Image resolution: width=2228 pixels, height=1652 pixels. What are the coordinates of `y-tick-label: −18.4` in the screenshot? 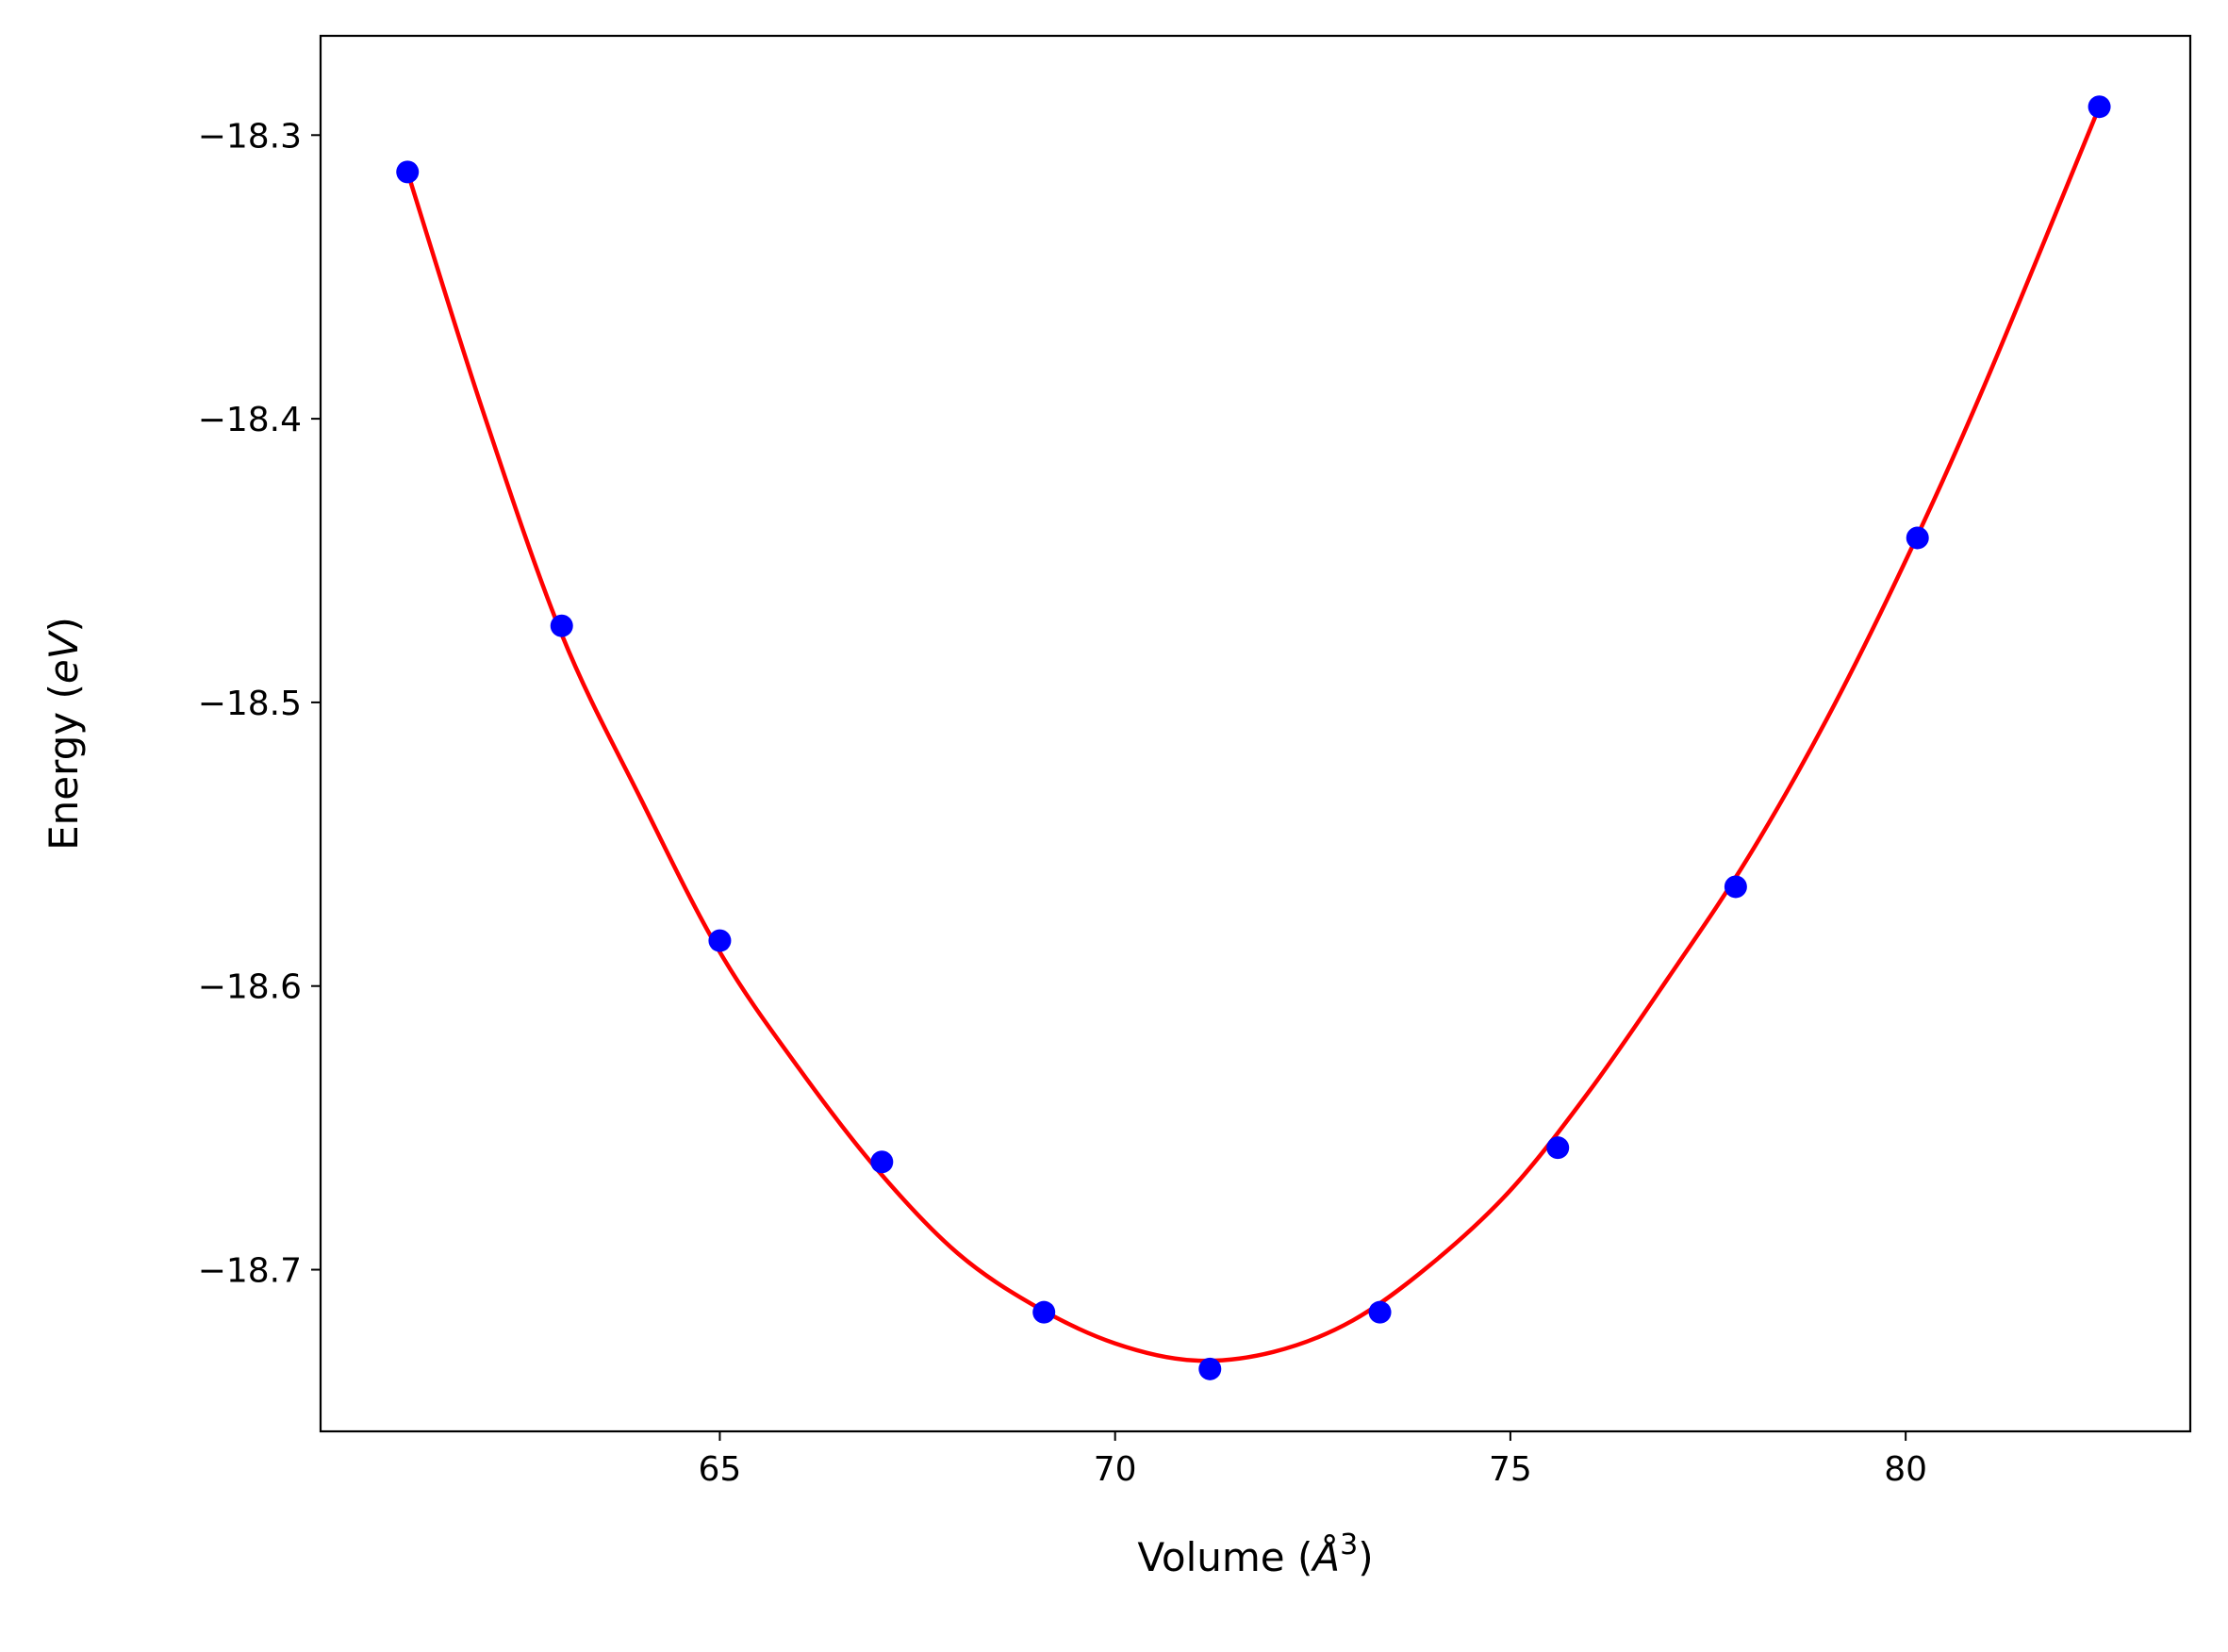 It's located at (250, 420).